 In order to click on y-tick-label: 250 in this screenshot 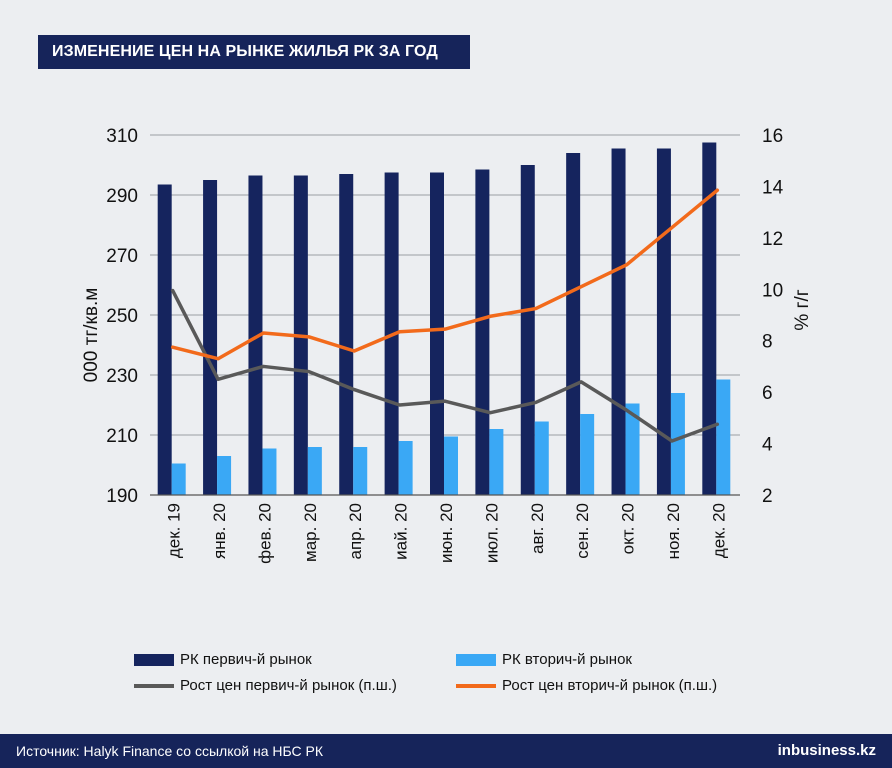, I will do `click(122, 316)`.